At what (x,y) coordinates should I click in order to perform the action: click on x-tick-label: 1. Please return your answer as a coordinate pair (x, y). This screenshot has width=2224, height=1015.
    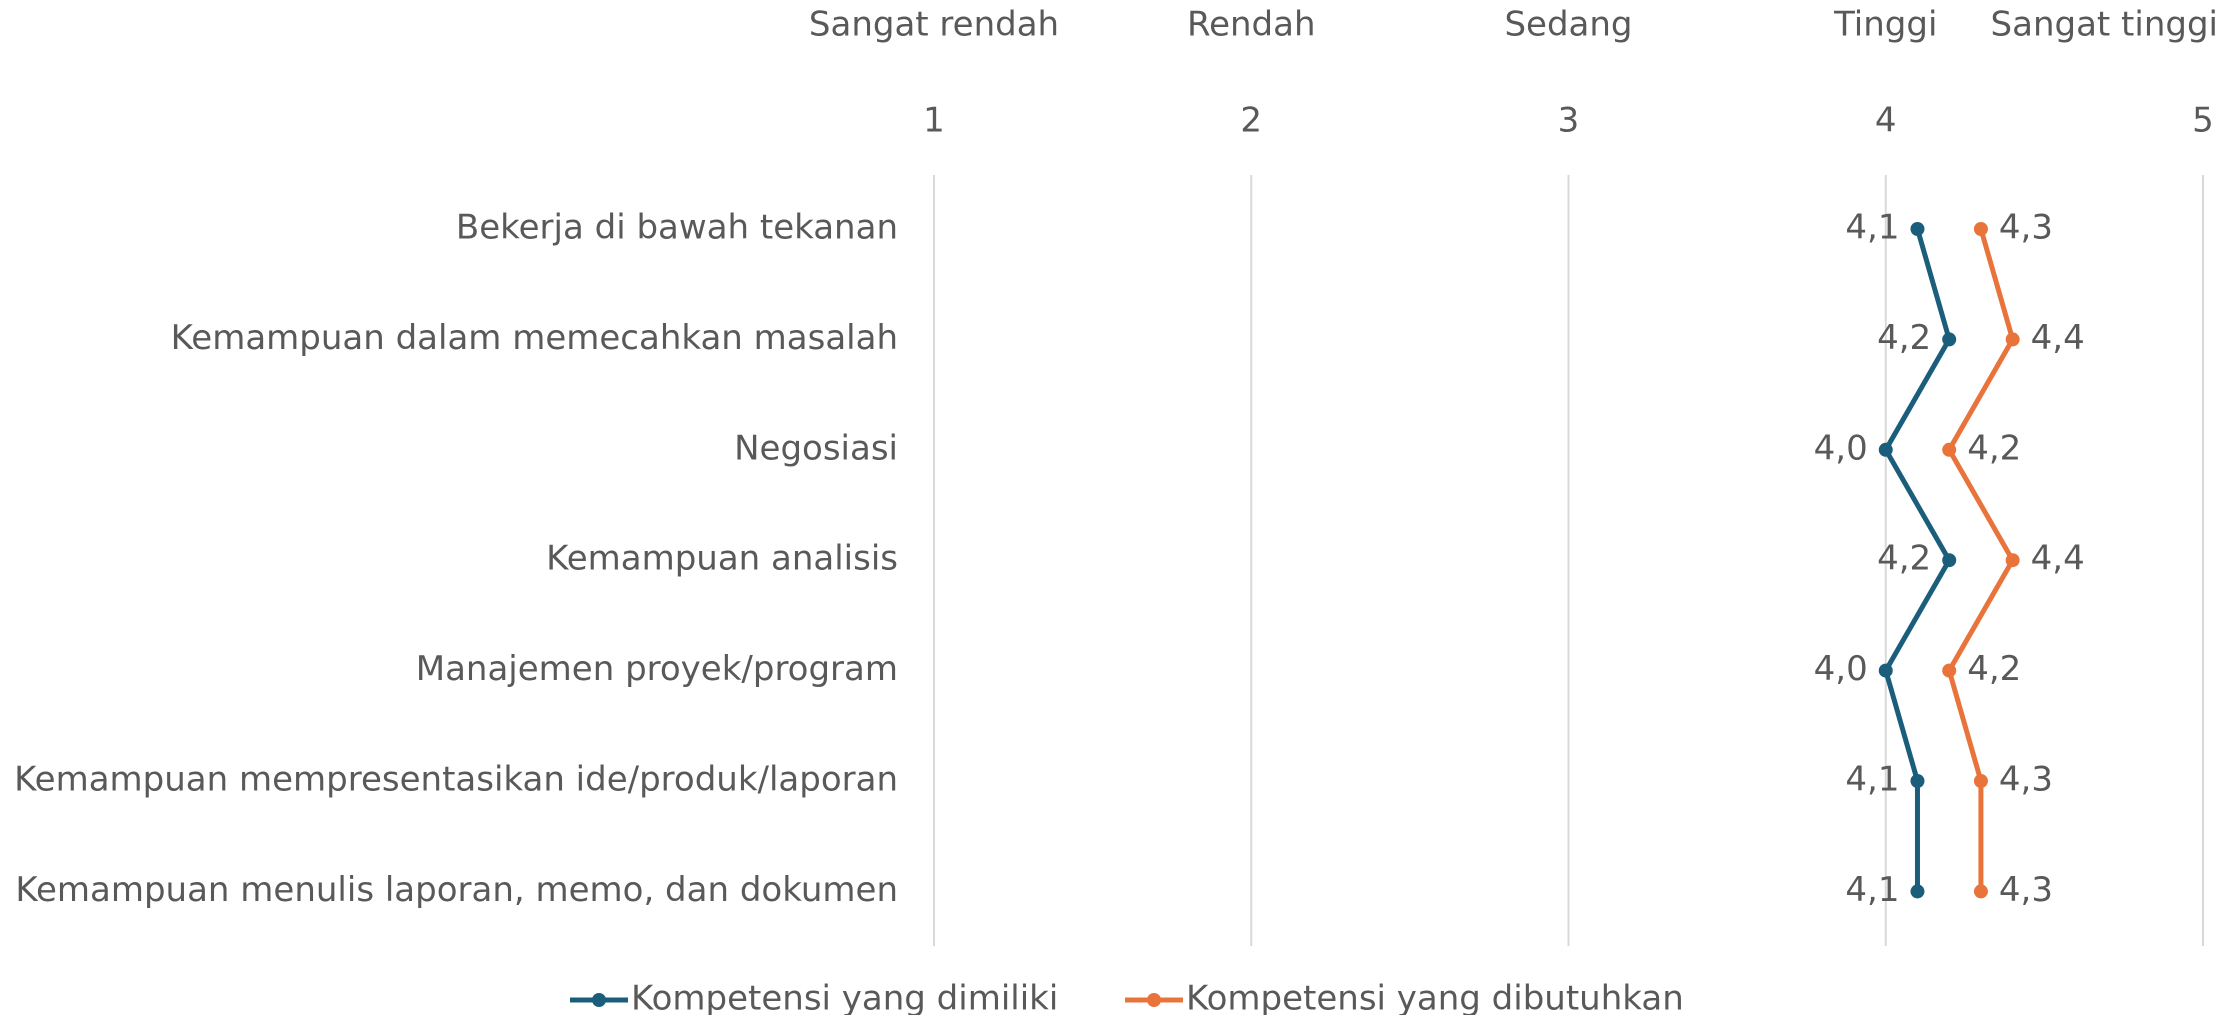
    Looking at the image, I should click on (934, 121).